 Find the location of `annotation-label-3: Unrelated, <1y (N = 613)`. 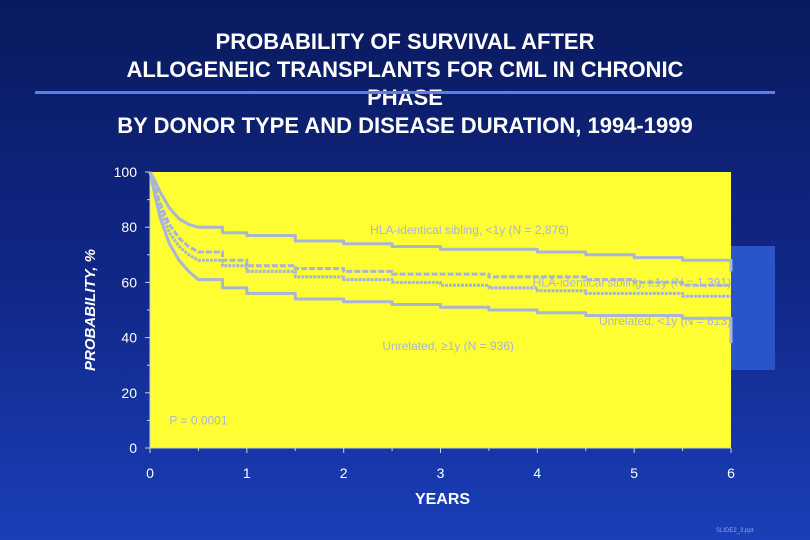

annotation-label-3: Unrelated, <1y (N = 613) is located at coordinates (665, 321).